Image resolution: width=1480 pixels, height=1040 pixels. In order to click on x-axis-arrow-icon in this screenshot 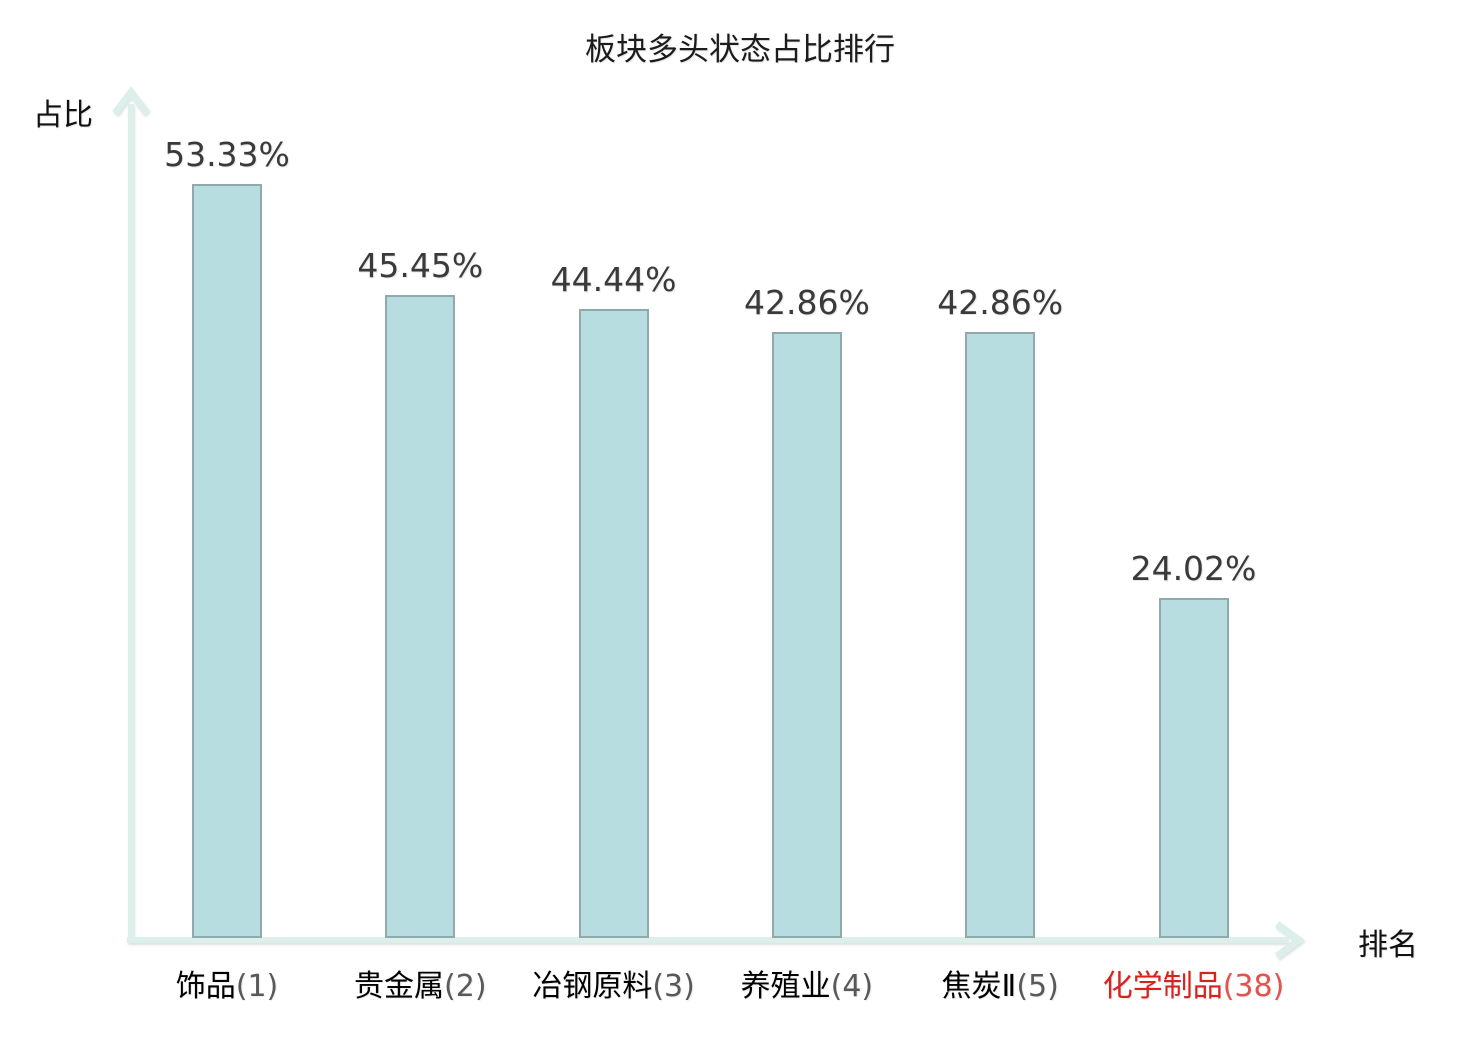, I will do `click(1289, 940)`.